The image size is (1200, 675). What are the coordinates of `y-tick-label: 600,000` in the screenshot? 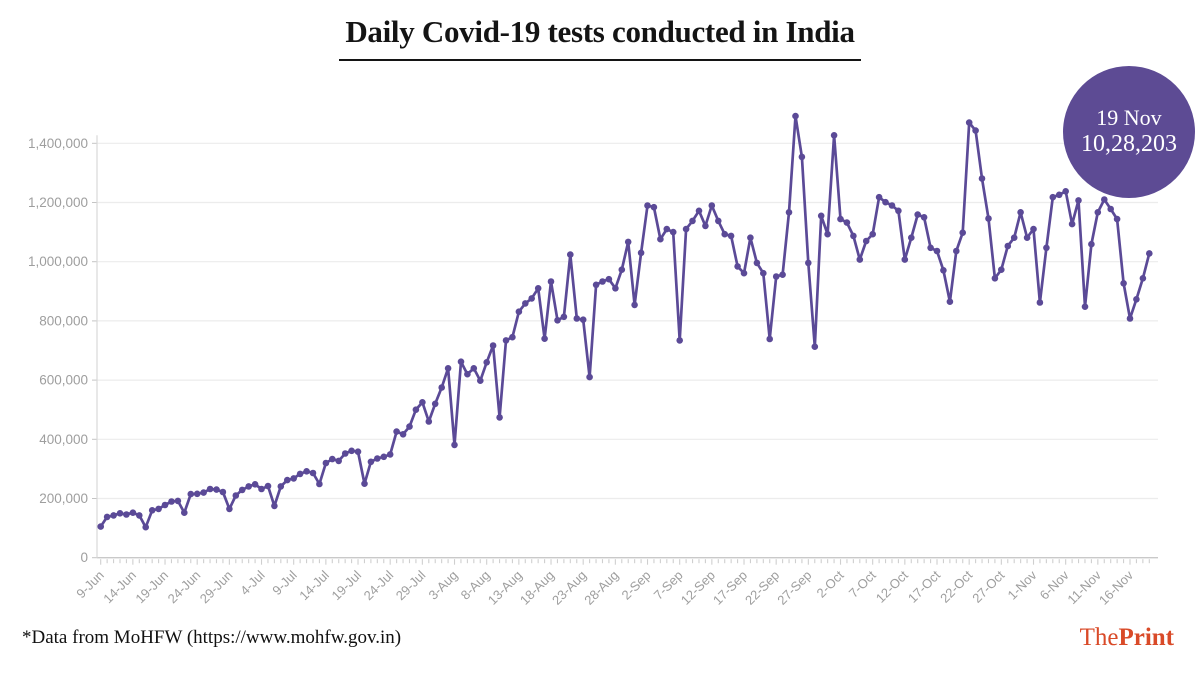 It's located at (63, 380).